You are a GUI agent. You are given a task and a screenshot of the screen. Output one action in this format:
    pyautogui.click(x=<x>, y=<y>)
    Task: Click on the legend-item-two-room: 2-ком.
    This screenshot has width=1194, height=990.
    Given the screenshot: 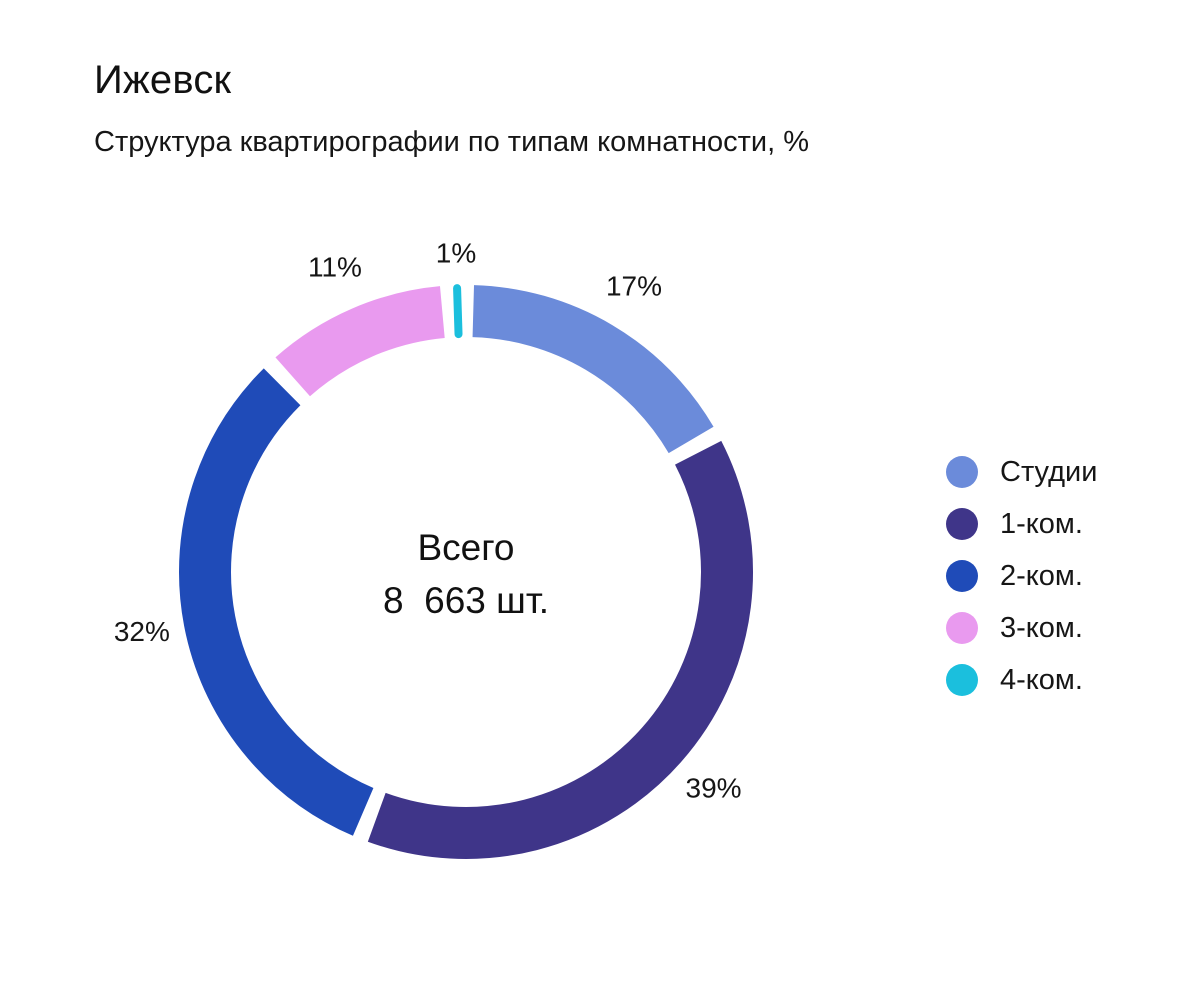 What is the action you would take?
    pyautogui.click(x=1021, y=576)
    